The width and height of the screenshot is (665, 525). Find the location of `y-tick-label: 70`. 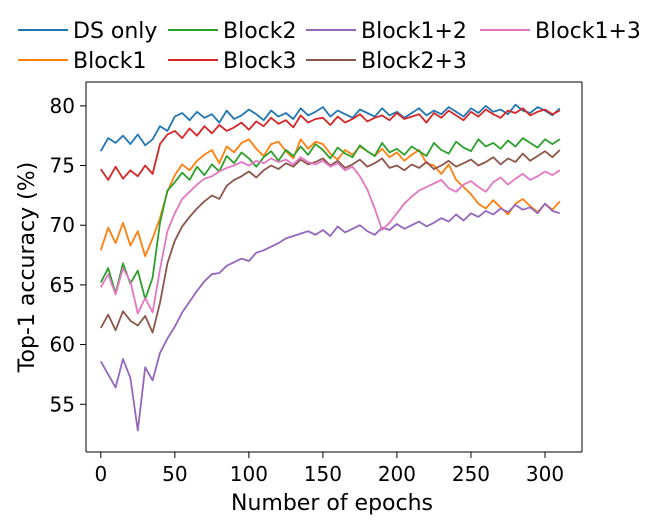

y-tick-label: 70 is located at coordinates (62, 225).